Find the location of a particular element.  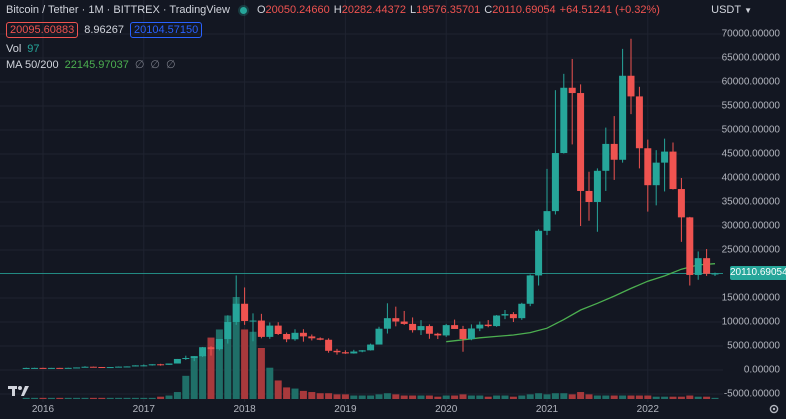

ma-indicator-legend: MA 50/200 22145.97037 ∅ ∅ ∅ is located at coordinates (94, 65).